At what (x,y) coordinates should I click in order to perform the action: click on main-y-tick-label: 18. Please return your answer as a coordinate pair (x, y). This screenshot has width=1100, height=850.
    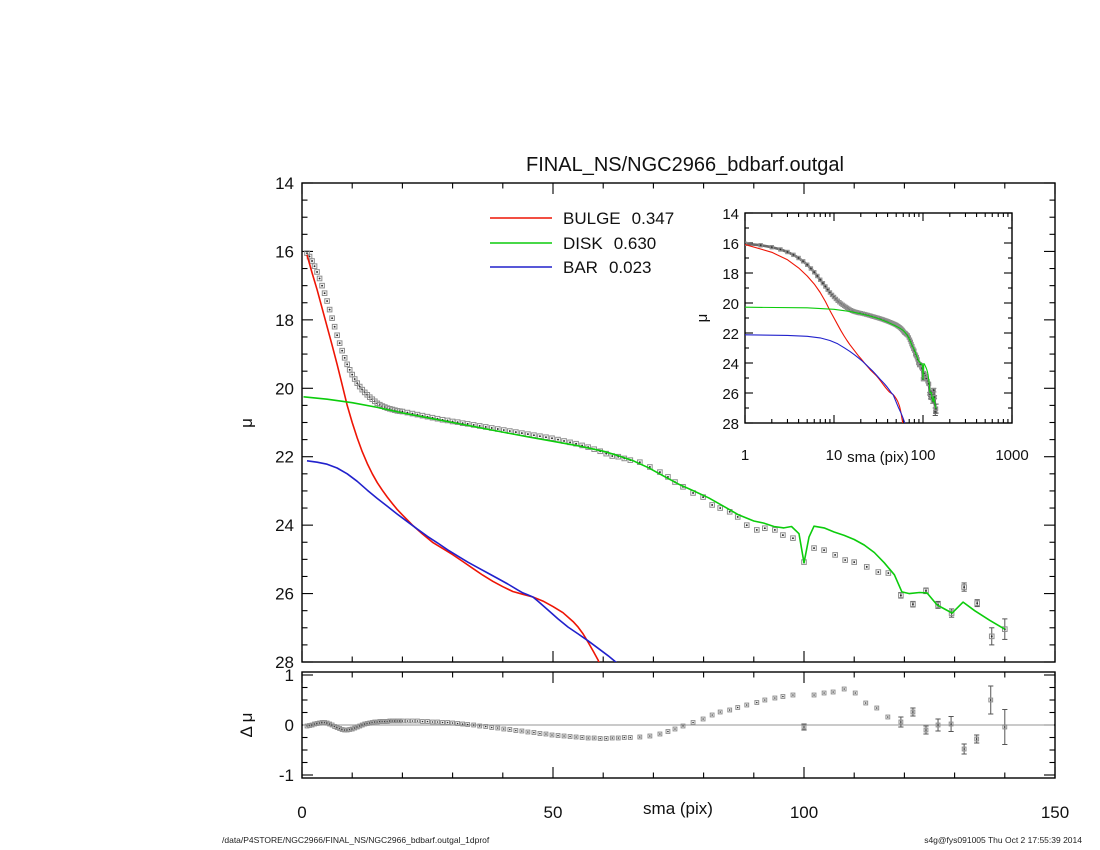
    Looking at the image, I should click on (284, 320).